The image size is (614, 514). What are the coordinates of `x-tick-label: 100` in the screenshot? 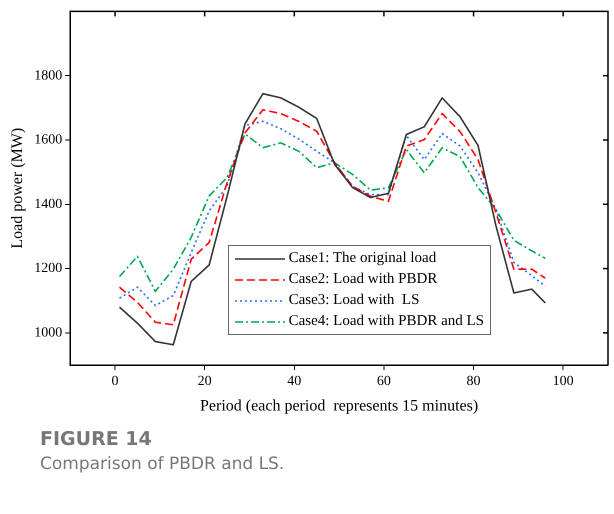 It's located at (563, 382).